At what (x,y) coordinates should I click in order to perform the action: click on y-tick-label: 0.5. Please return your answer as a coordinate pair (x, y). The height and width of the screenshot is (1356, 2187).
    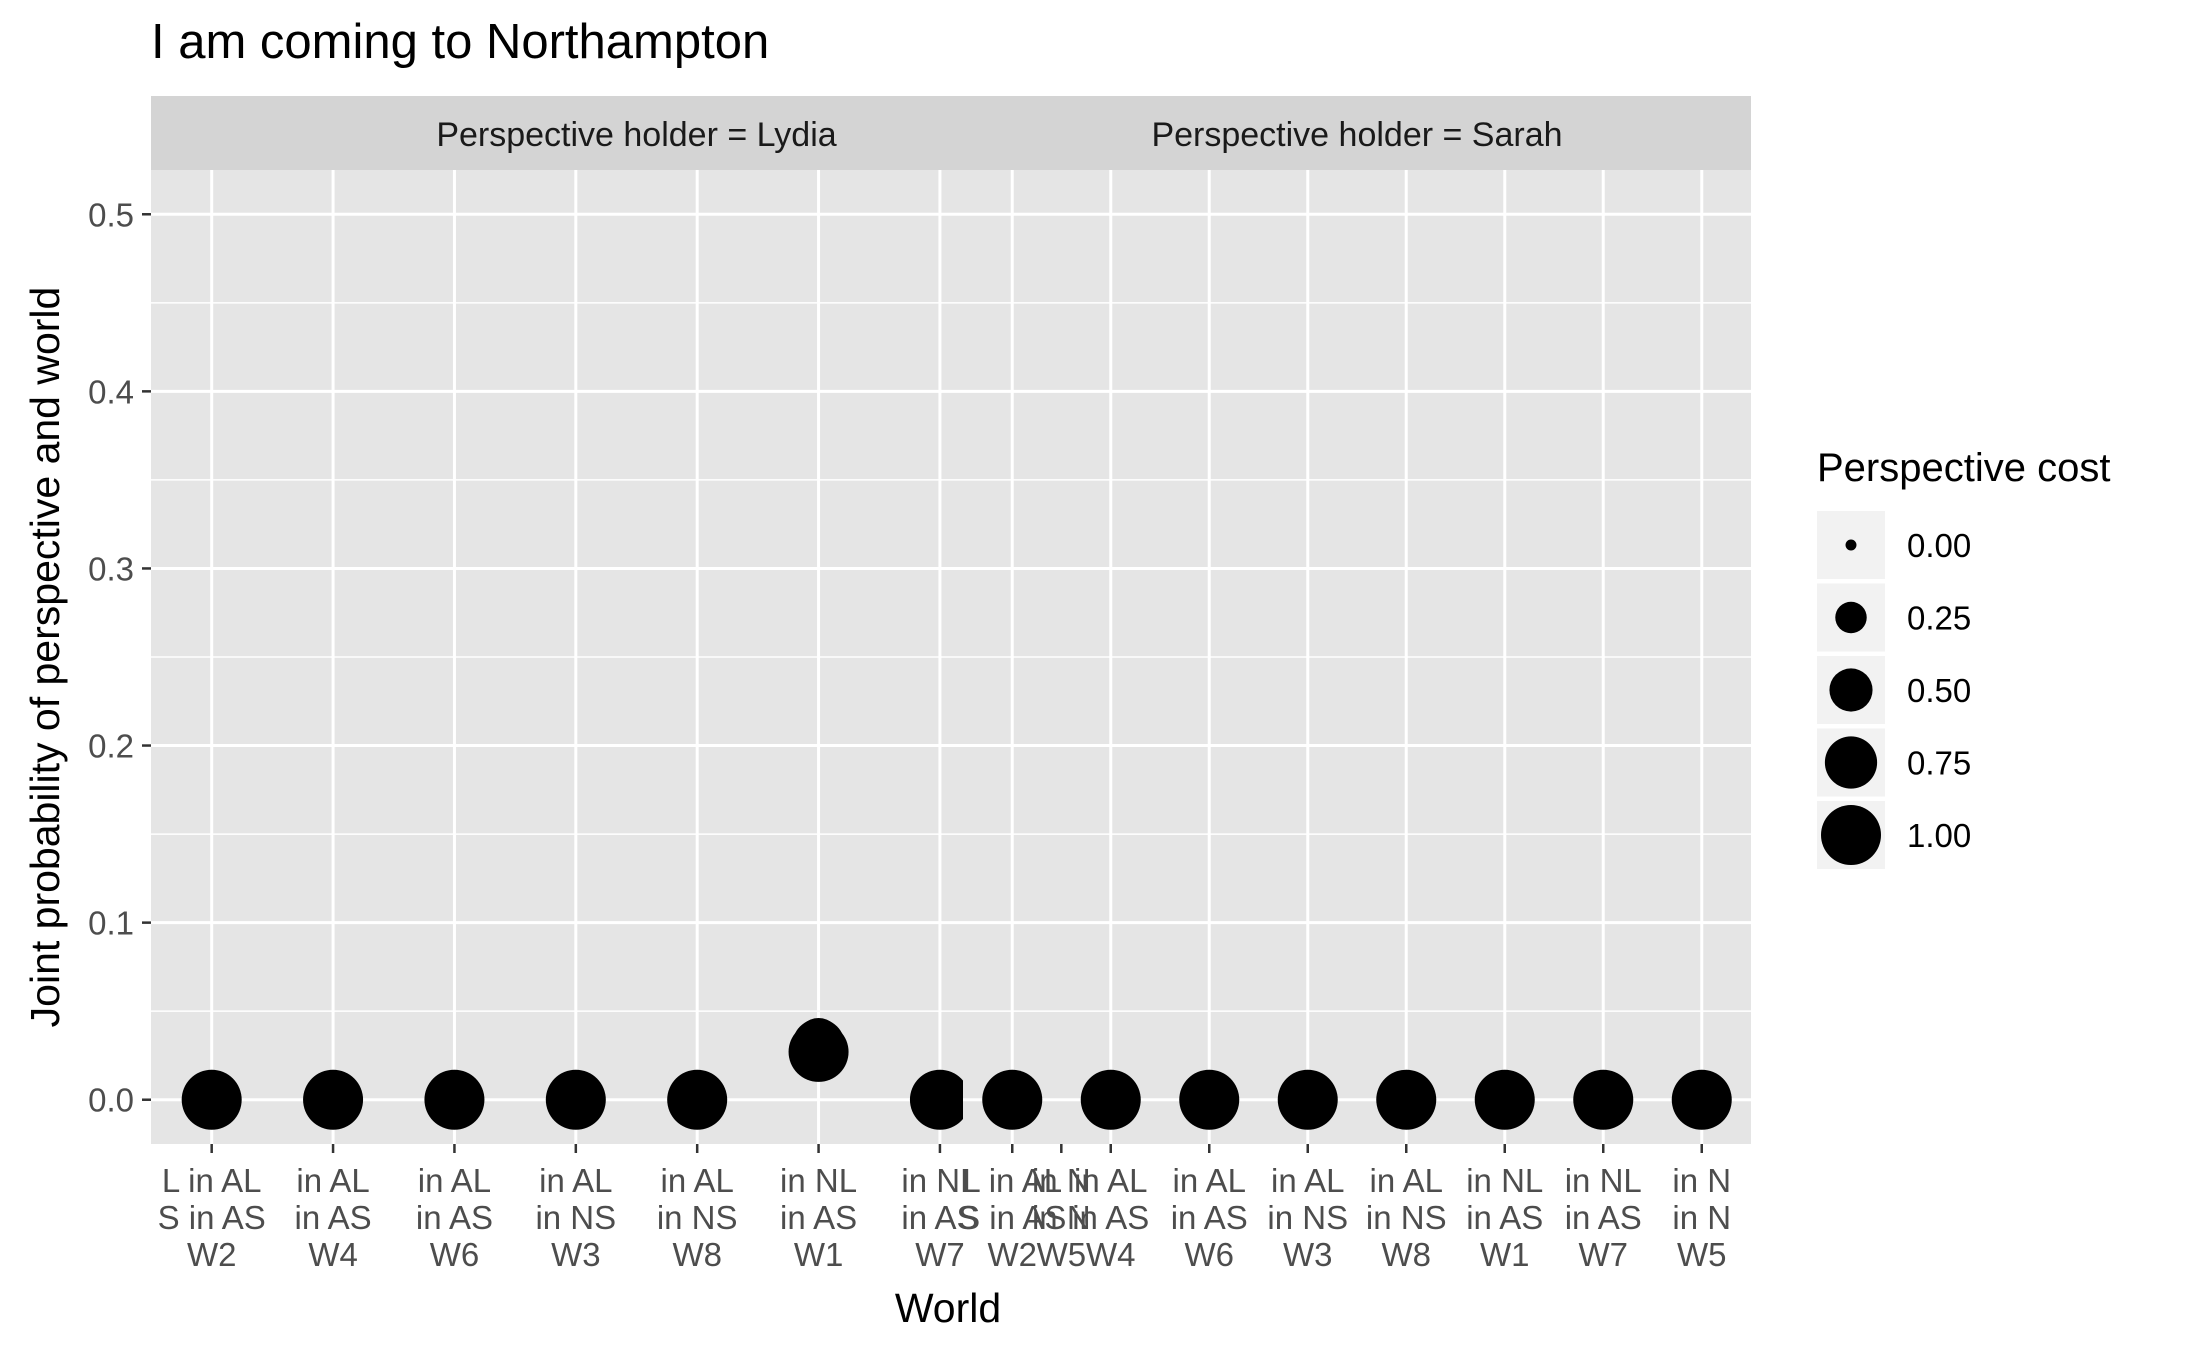
    Looking at the image, I should click on (111, 214).